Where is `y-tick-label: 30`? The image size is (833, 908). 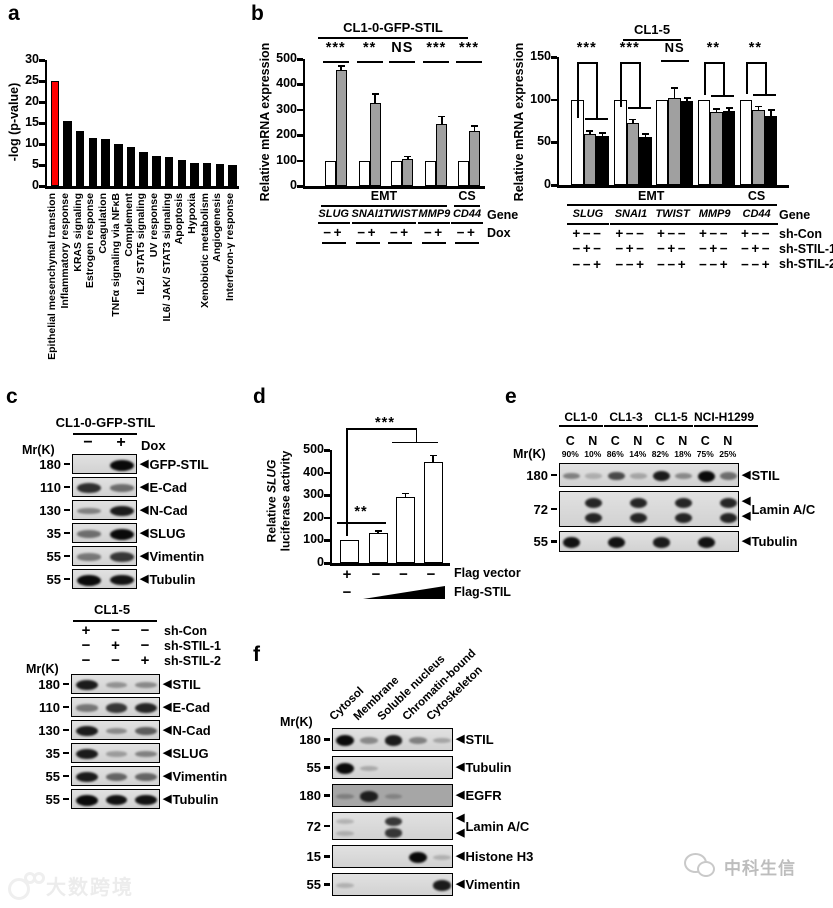 y-tick-label: 30 is located at coordinates (32, 59).